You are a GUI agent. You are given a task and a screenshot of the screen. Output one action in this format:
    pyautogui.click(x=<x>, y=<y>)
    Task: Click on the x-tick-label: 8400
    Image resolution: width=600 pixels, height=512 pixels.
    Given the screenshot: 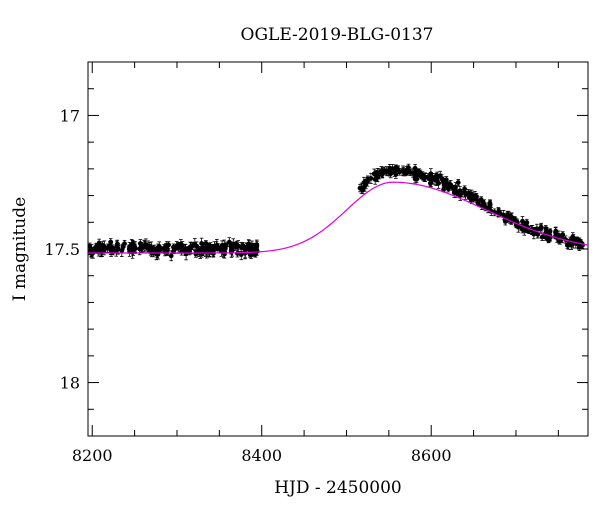 What is the action you would take?
    pyautogui.click(x=261, y=455)
    